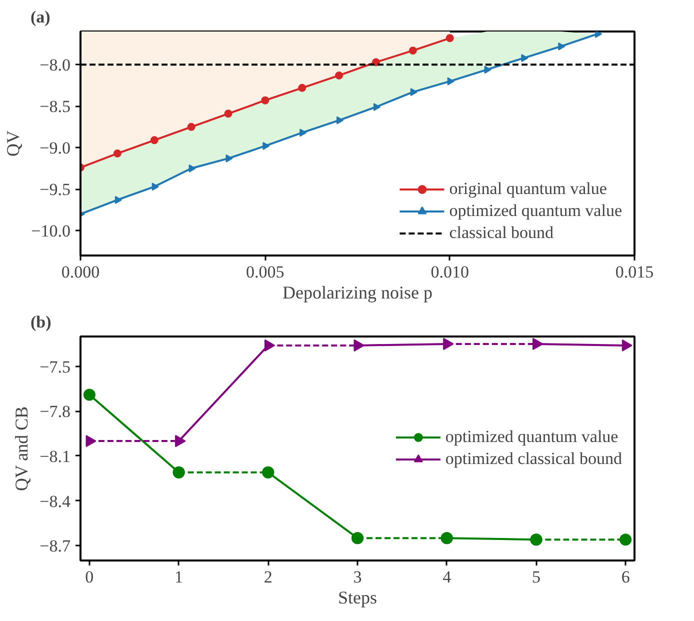 This screenshot has height=621, width=694. What do you see at coordinates (80, 272) in the screenshot?
I see `x-tick-label: 0.000` at bounding box center [80, 272].